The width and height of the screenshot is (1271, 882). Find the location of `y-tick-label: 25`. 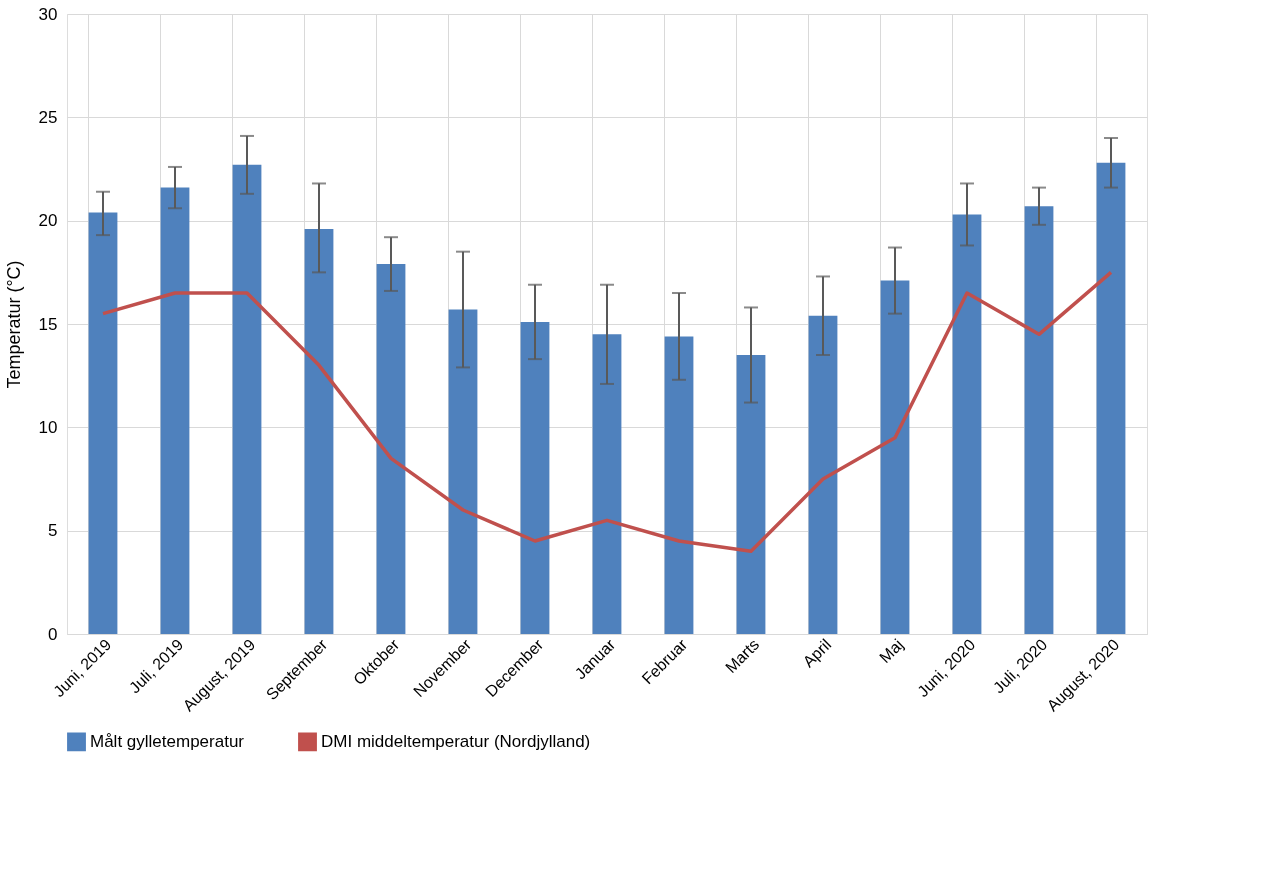

y-tick-label: 25 is located at coordinates (48, 117).